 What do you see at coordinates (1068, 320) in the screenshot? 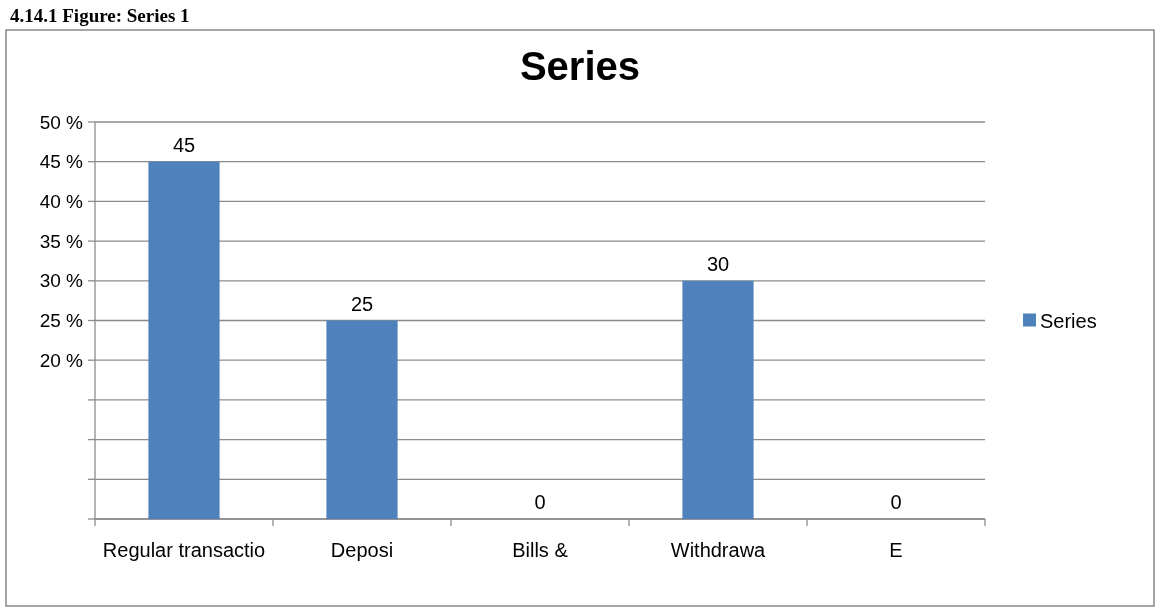
I see `legend-label: Series` at bounding box center [1068, 320].